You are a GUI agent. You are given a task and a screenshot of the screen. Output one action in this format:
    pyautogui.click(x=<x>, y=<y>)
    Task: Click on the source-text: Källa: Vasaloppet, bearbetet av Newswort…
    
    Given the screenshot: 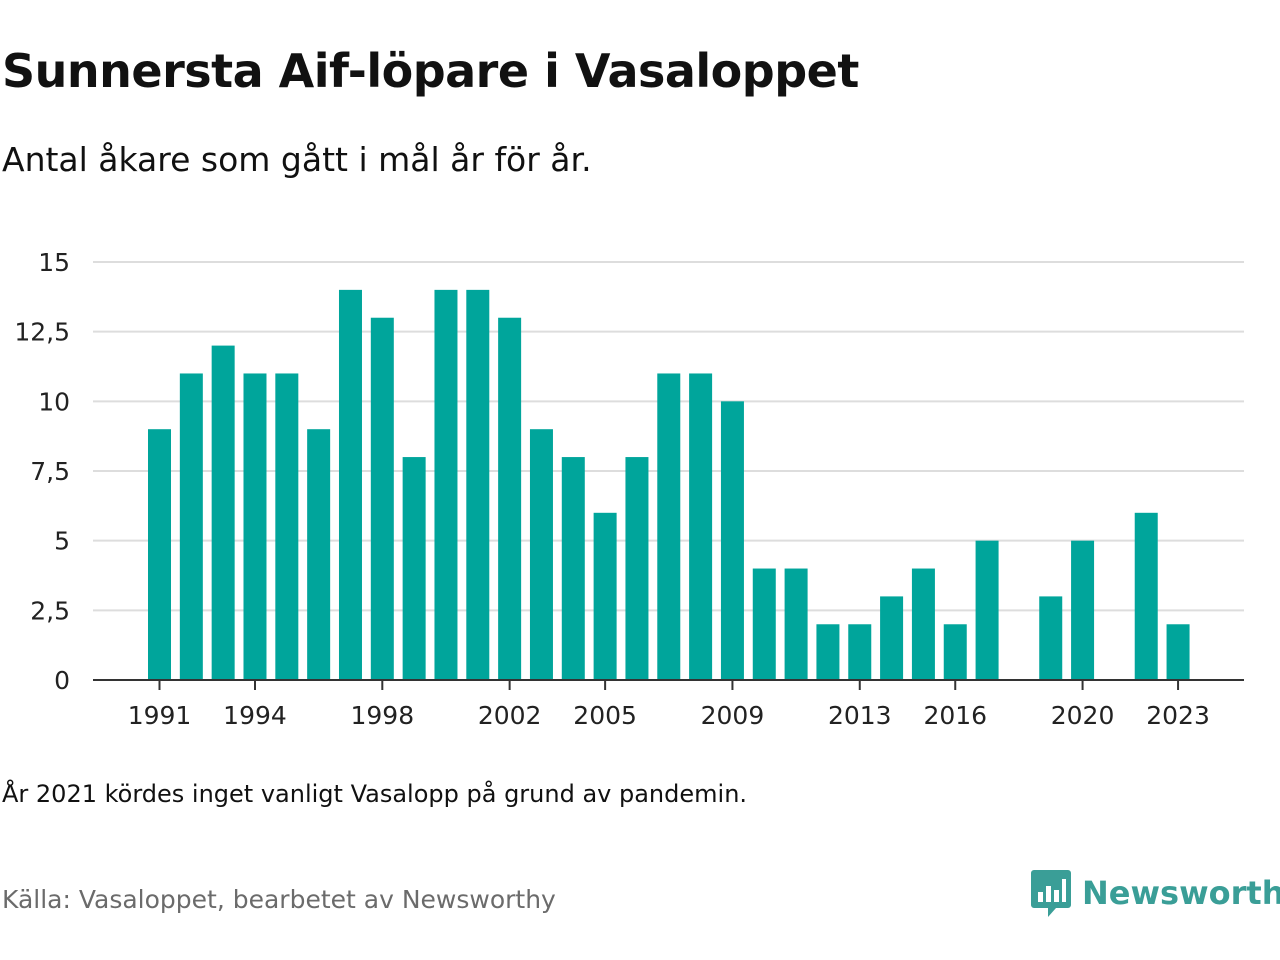 What is the action you would take?
    pyautogui.click(x=279, y=899)
    